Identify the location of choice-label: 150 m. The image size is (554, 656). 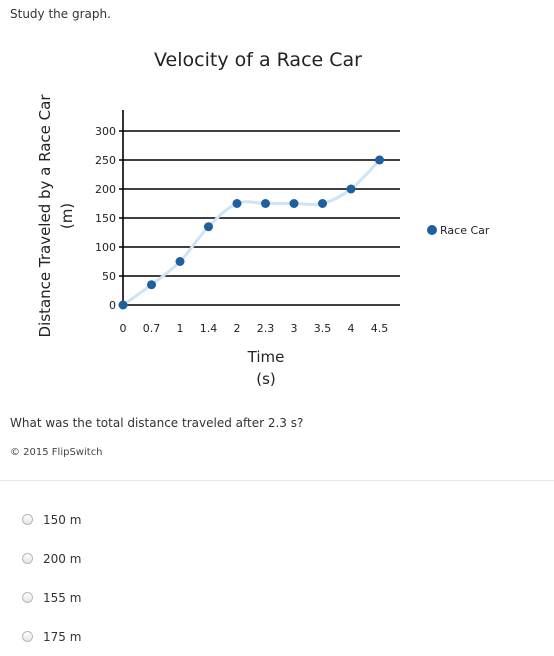
(62, 519).